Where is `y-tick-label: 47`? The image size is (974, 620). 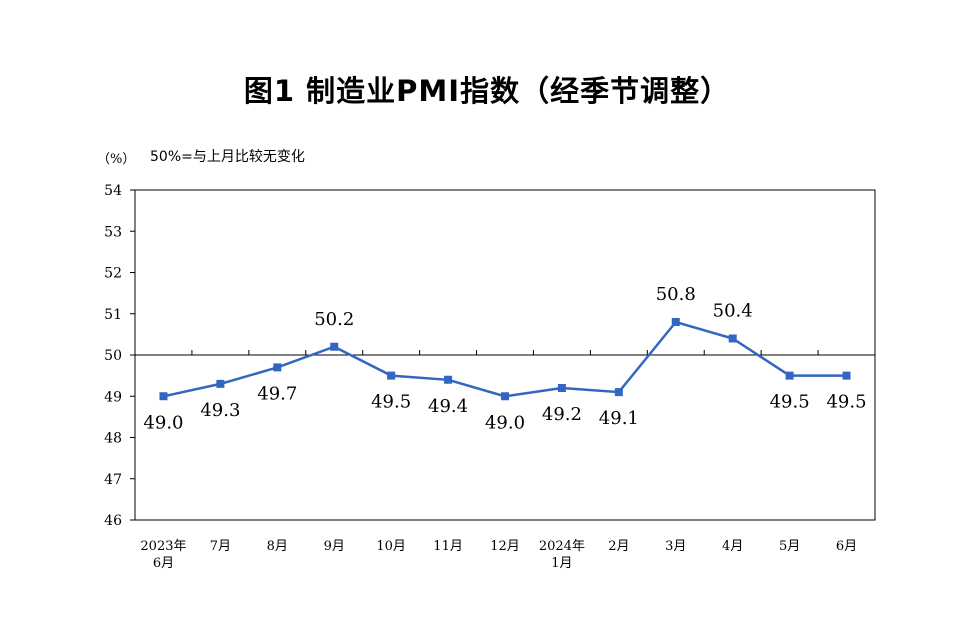 y-tick-label: 47 is located at coordinates (113, 480).